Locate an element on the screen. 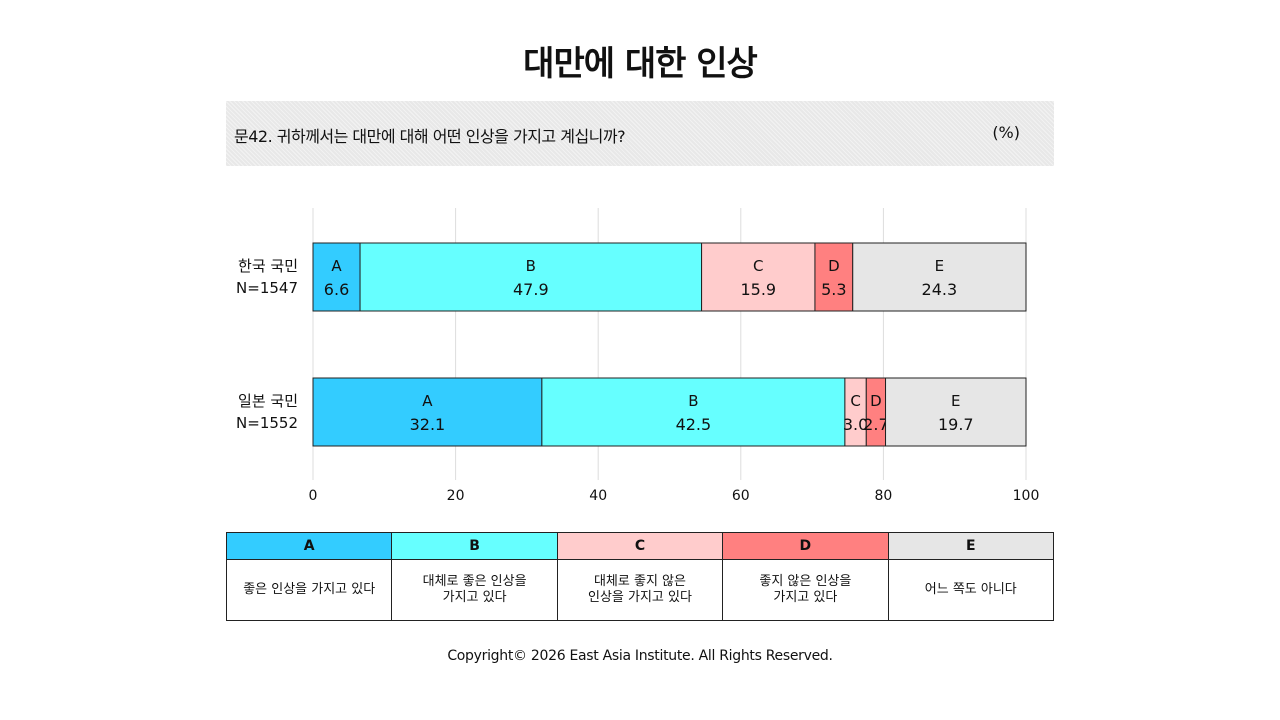 The width and height of the screenshot is (1280, 720). row-n-0: N=1547 is located at coordinates (267, 288).